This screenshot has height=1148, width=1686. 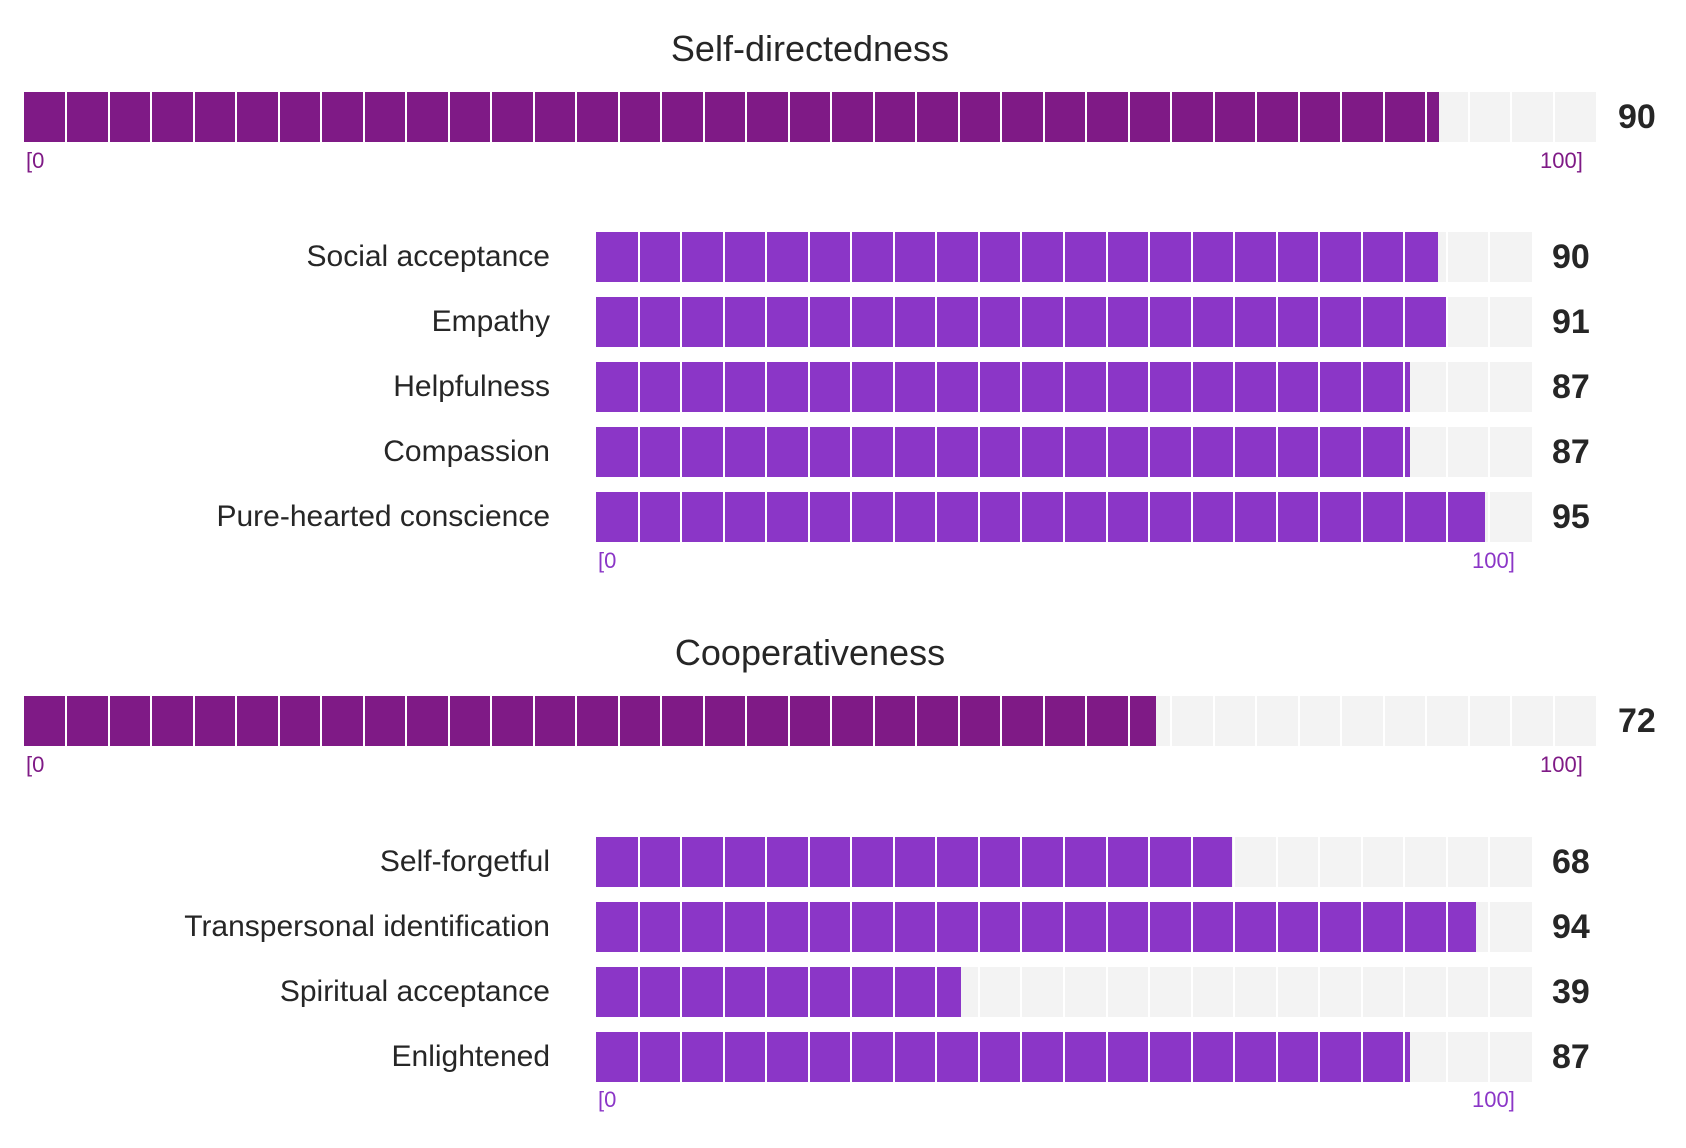 I want to click on category-label: Helpfulness, so click(x=471, y=386).